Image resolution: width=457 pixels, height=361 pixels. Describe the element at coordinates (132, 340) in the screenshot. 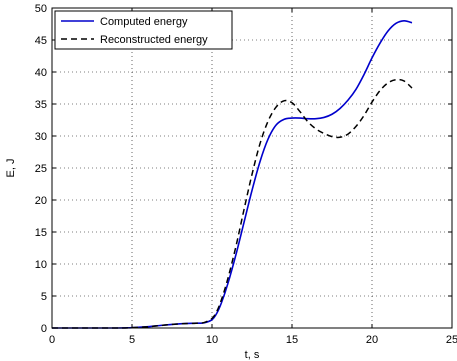

I see `x-tick-label: 5` at that location.